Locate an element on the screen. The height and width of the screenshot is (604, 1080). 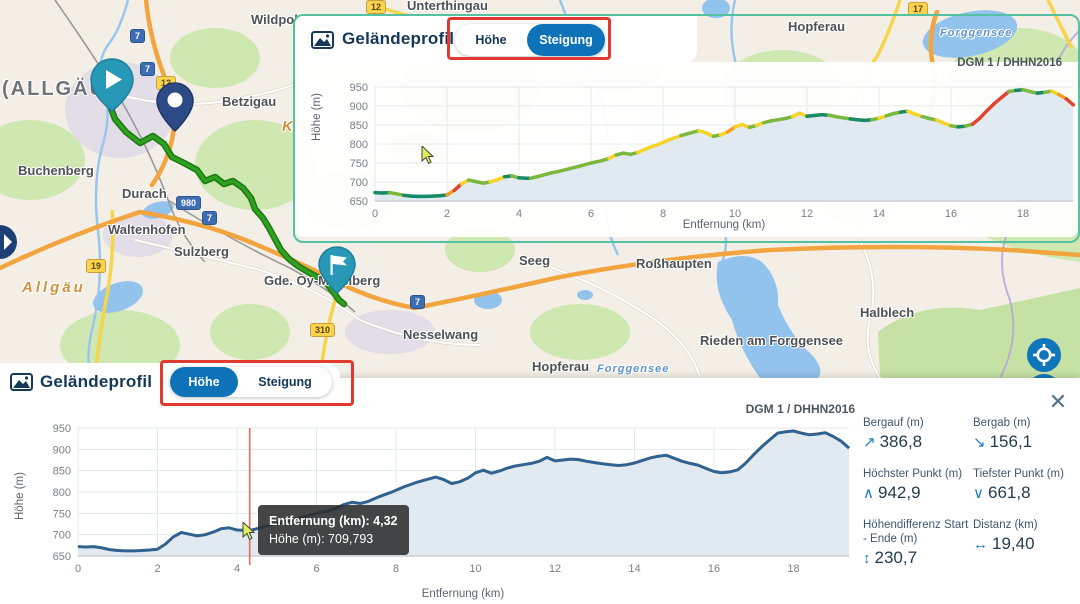
stat-label: Bergab (m) is located at coordinates (1002, 423).